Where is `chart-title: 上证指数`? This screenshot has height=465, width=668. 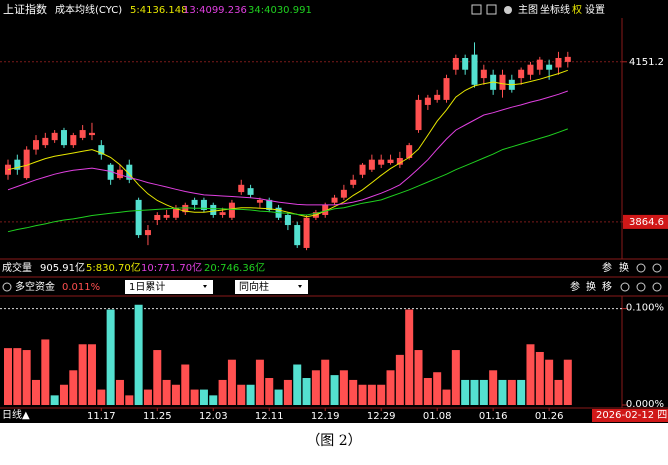 chart-title: 上证指数 is located at coordinates (25, 9).